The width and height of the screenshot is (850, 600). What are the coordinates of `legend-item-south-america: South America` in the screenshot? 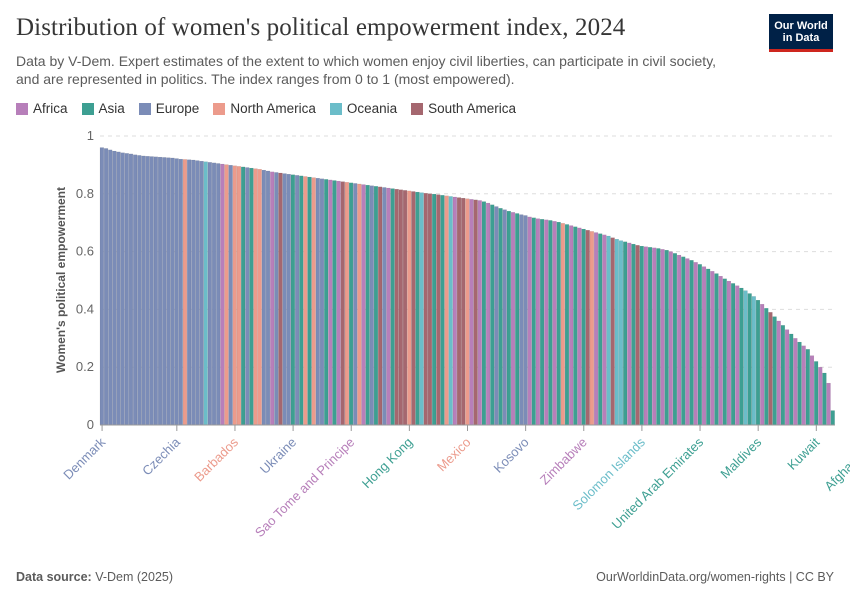 It's located at (463, 108).